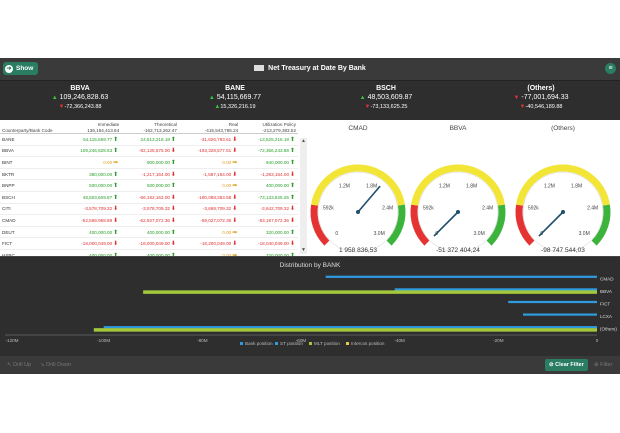 This screenshot has width=620, height=433. Describe the element at coordinates (273, 151) in the screenshot. I see `cell-value-text: -72,366,243.88` at that location.